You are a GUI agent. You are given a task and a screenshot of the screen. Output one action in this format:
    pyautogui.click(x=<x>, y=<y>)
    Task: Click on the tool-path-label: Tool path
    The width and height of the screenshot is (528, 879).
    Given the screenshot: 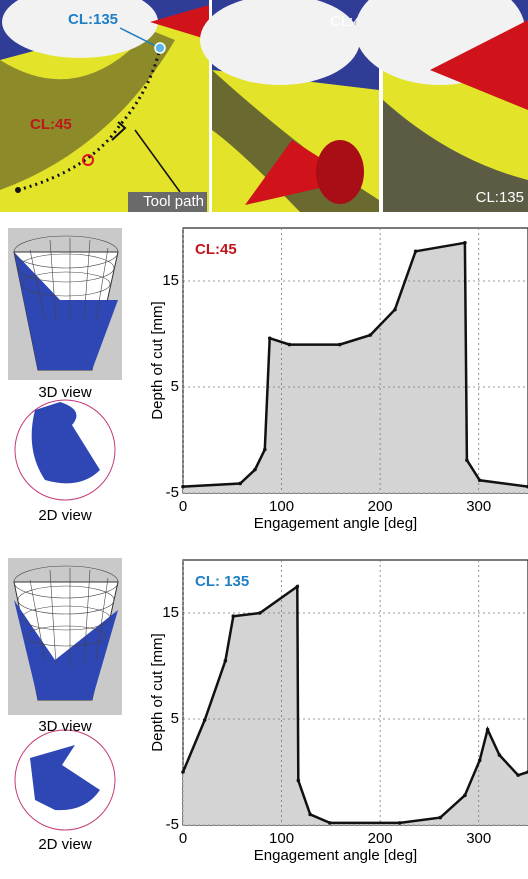 What is the action you would take?
    pyautogui.click(x=173, y=201)
    